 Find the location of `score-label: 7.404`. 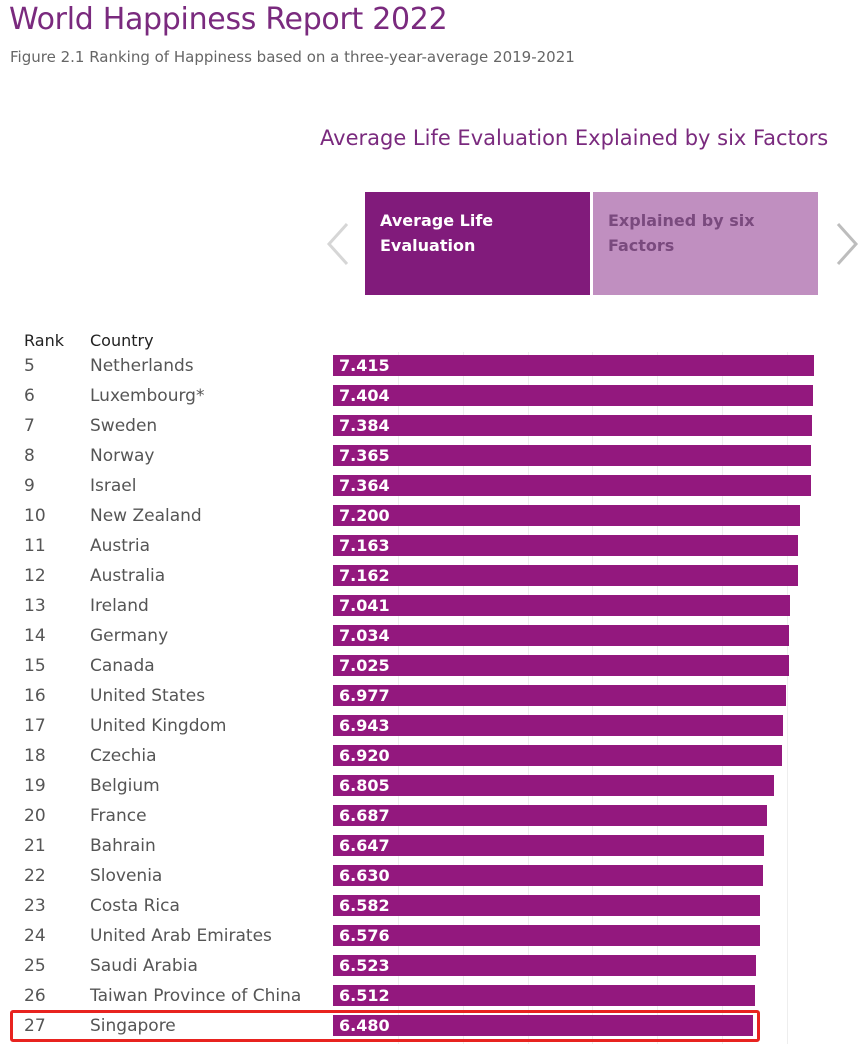

score-label: 7.404 is located at coordinates (364, 395).